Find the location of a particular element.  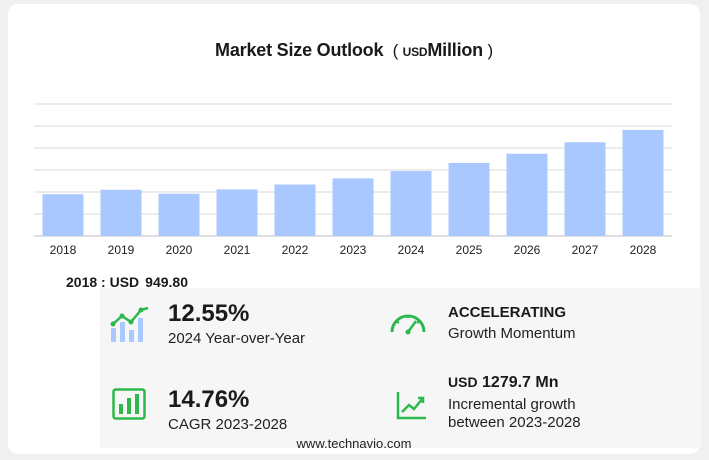

x-tick-label: 2027 is located at coordinates (585, 250).